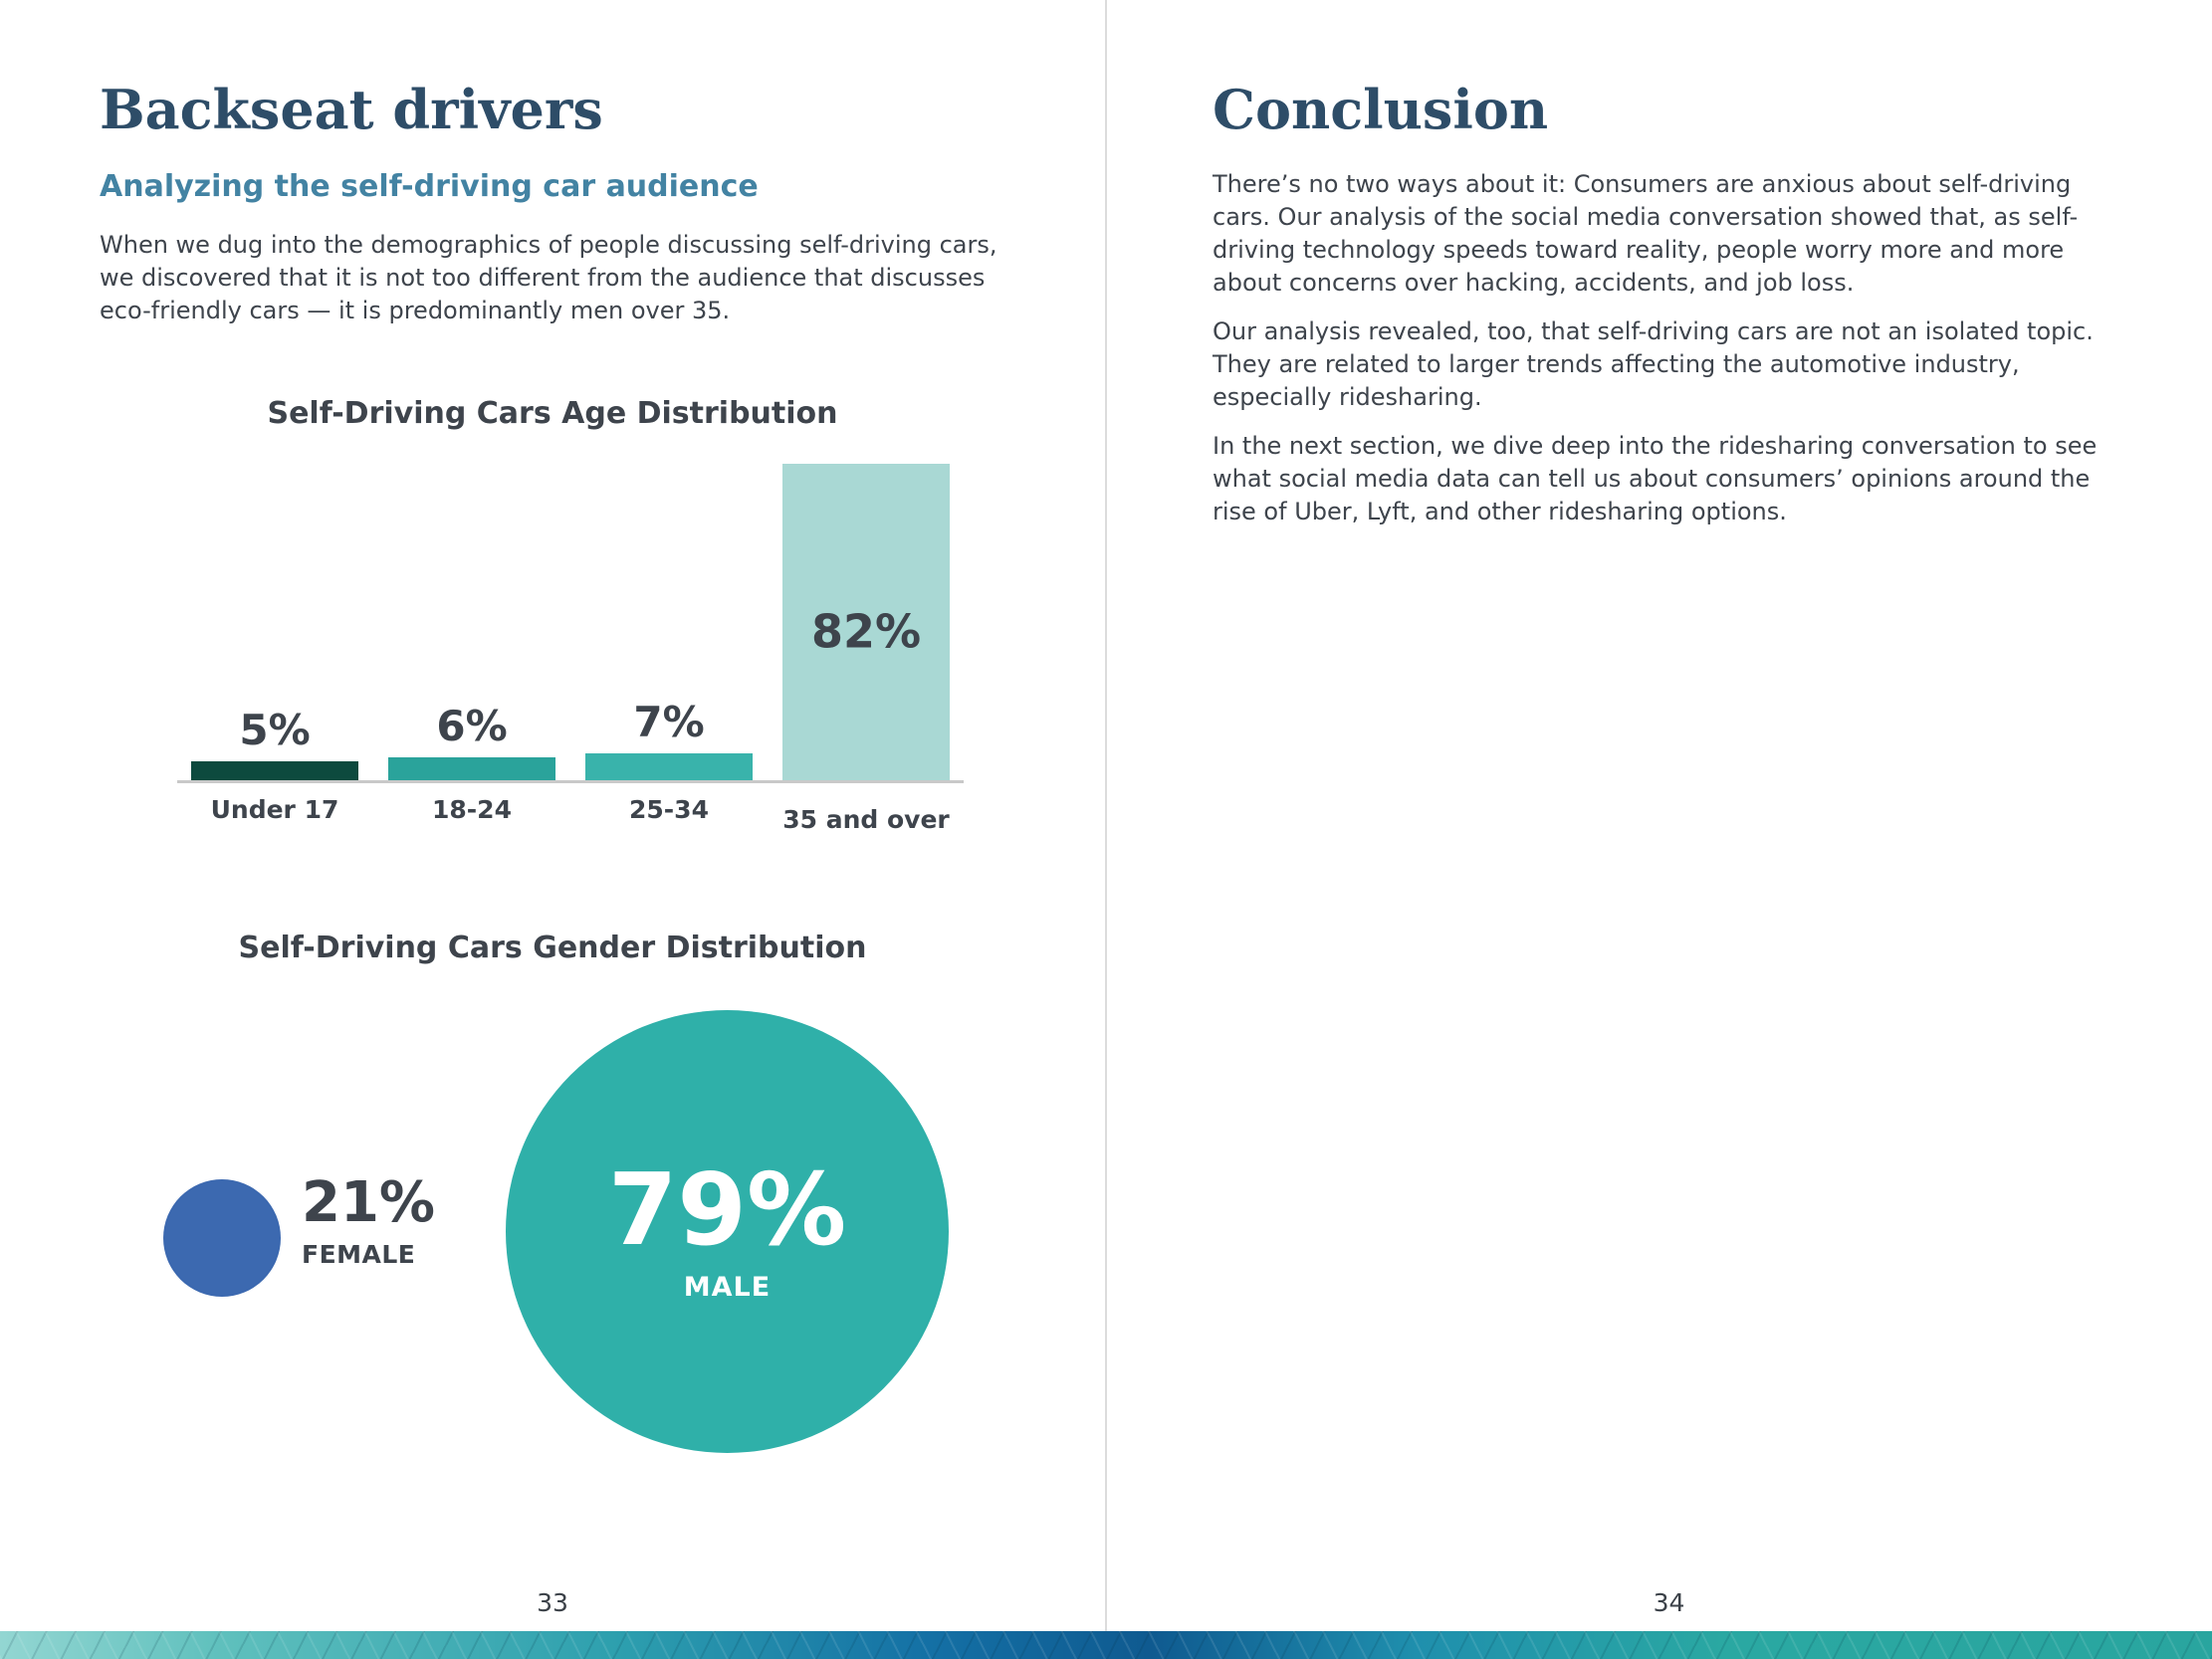 Image resolution: width=2212 pixels, height=1659 pixels. I want to click on x-axis-label-25-34: 25-34, so click(669, 809).